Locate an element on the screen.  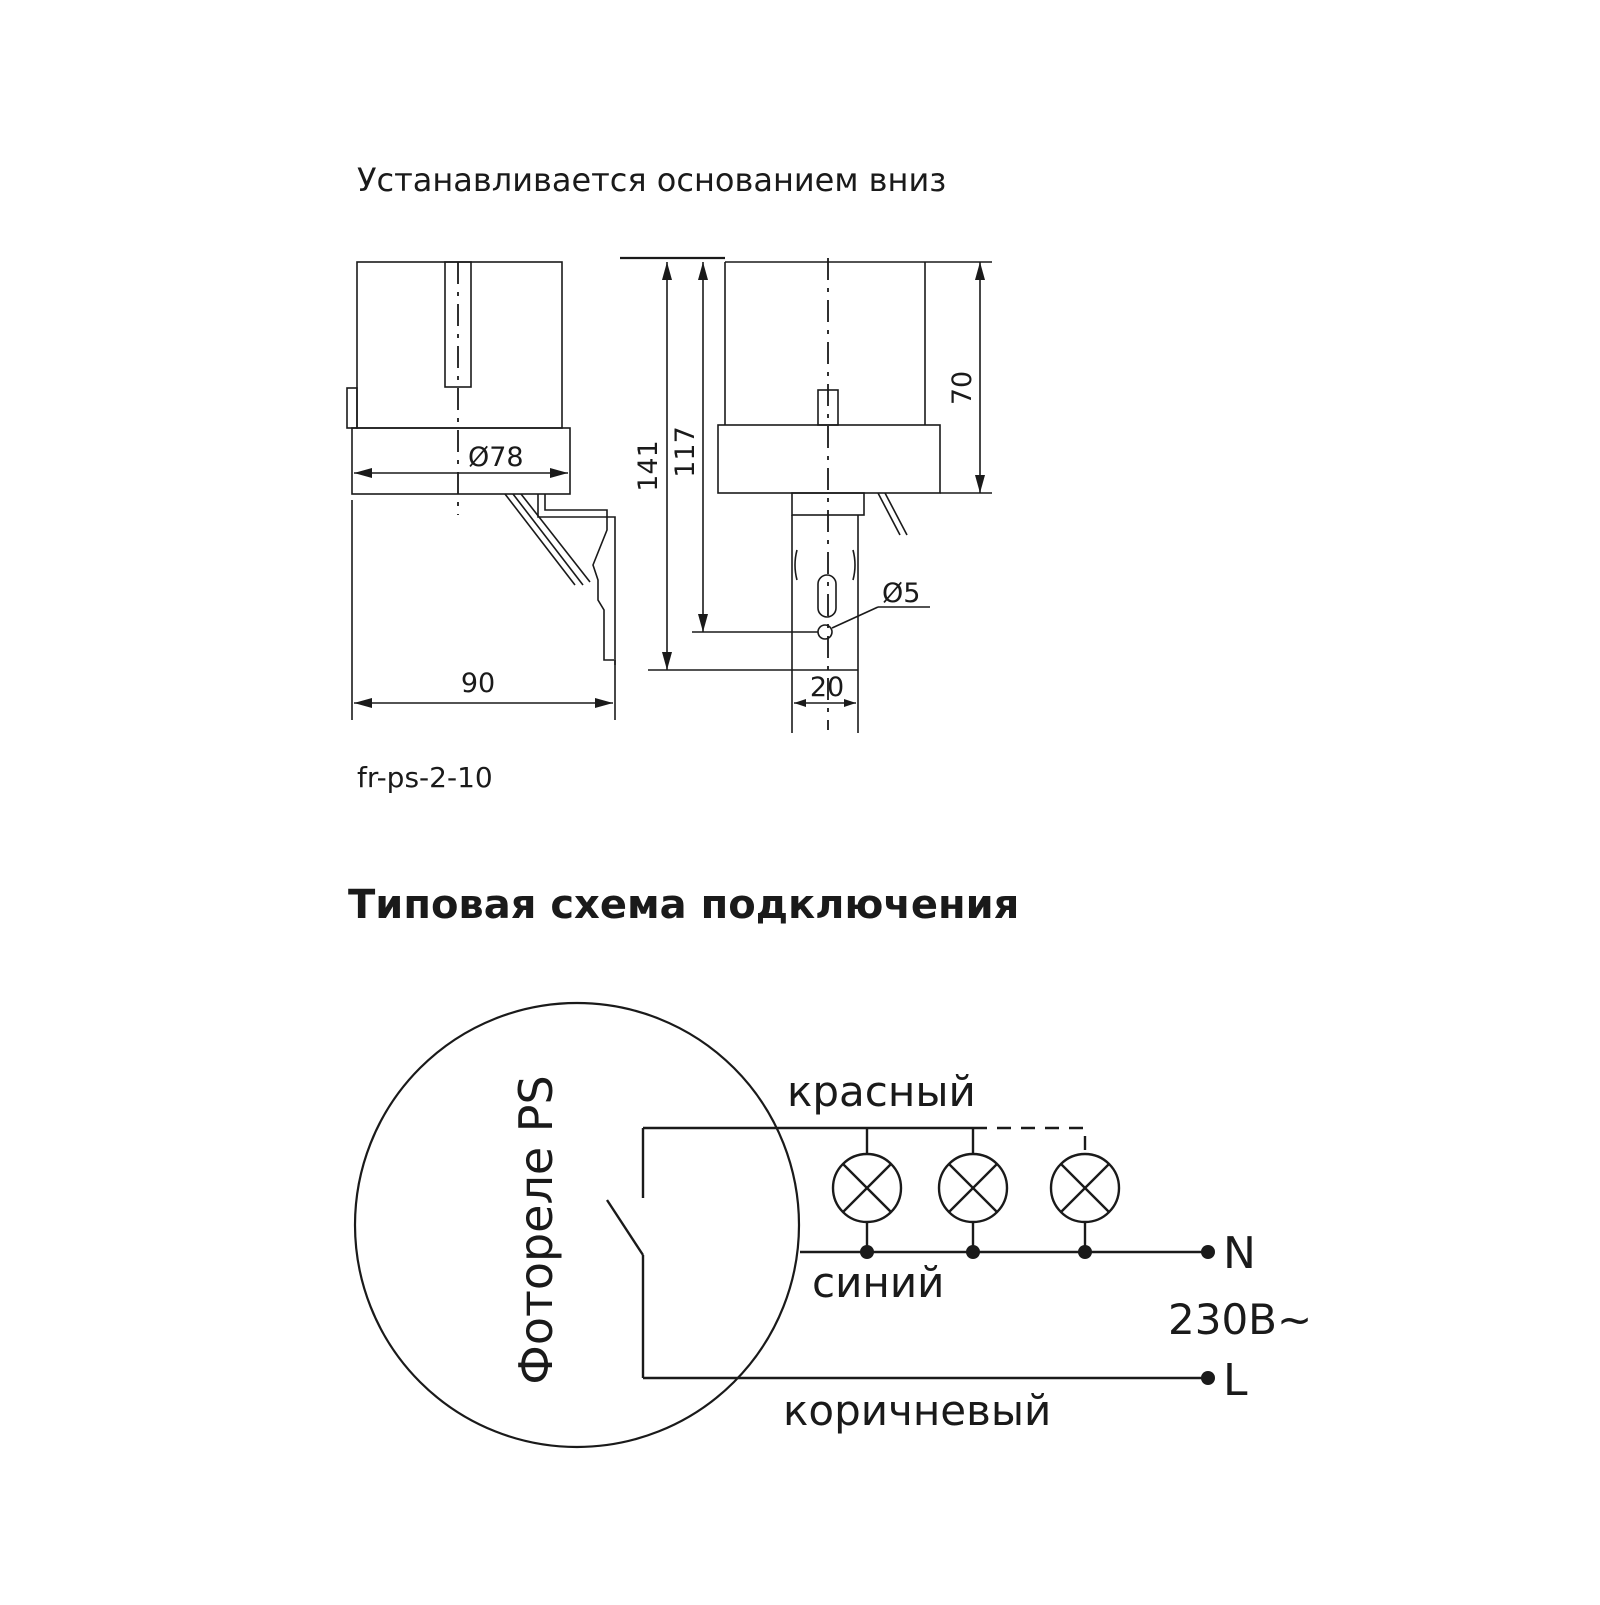
dim-label-20: 20 is located at coordinates (827, 687).